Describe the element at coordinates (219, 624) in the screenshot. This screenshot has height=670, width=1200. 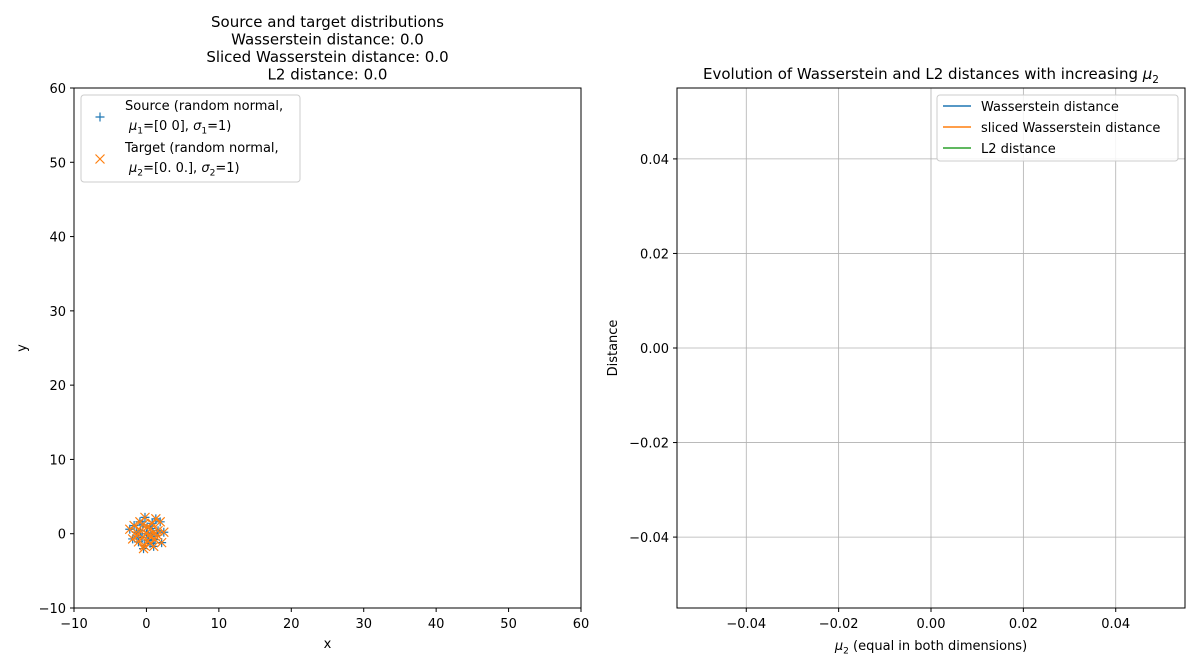
I see `x-tick-label: 10` at that location.